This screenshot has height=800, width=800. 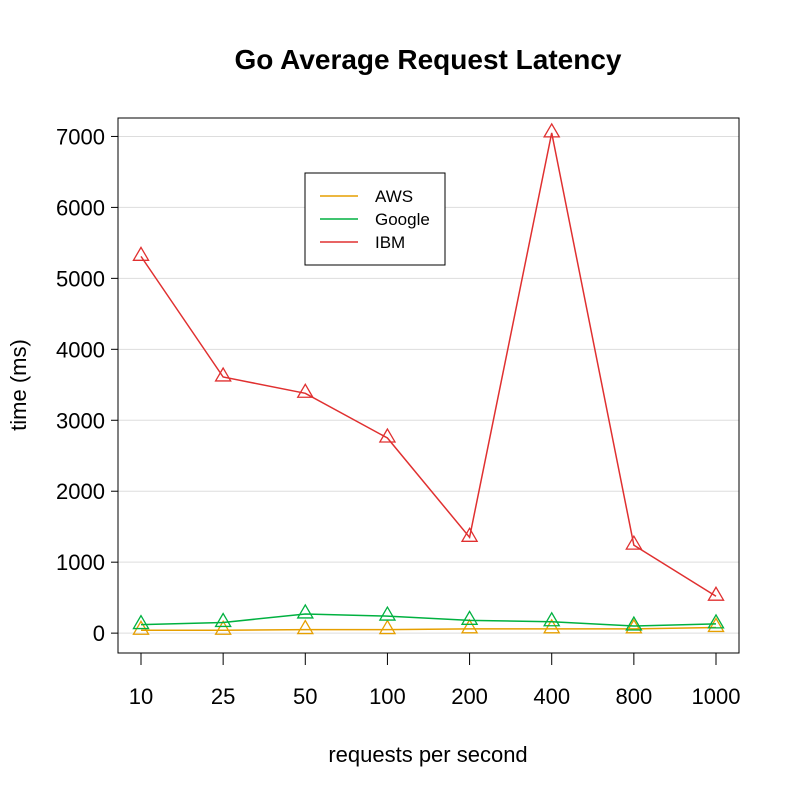 I want to click on y-tick-label: 3000, so click(x=80, y=420).